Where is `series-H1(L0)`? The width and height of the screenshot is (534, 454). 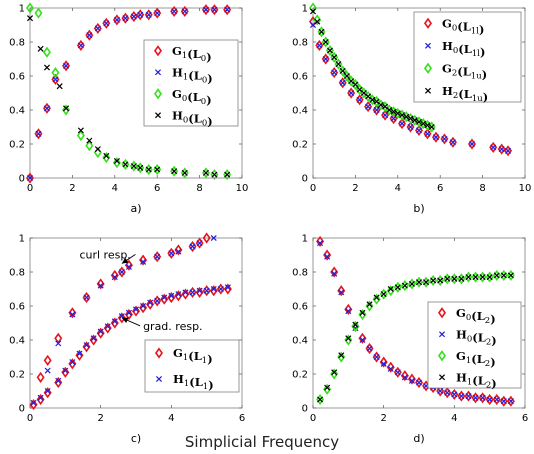 series-H1(L0) is located at coordinates (128, 94).